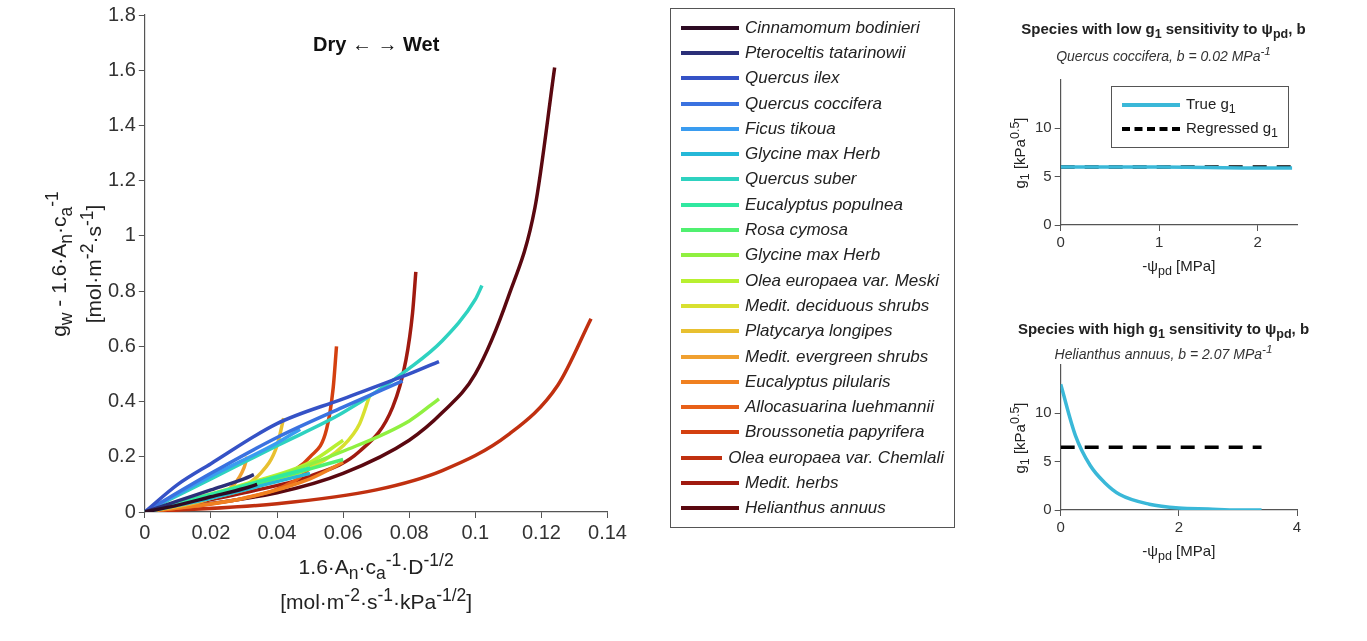  What do you see at coordinates (121, 179) in the screenshot?
I see `y-tick-label: 1.2` at bounding box center [121, 179].